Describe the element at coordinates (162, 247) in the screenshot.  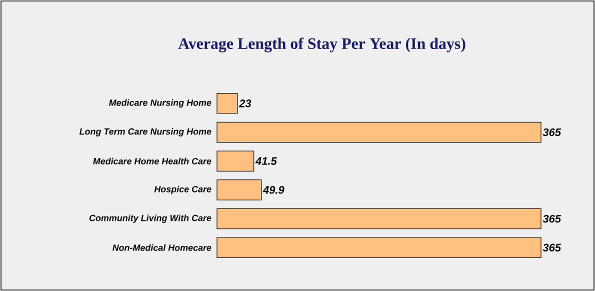
I see `y-tick-label: Non-Medical Homecare` at that location.